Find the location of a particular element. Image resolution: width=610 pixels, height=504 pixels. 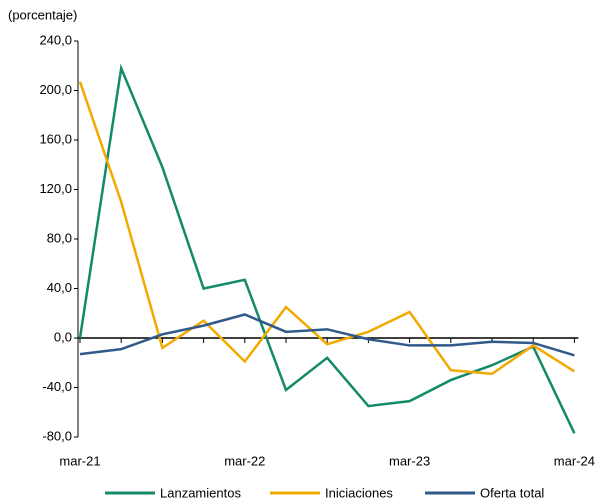

y-tick-label: 80,0 is located at coordinates (59, 237).